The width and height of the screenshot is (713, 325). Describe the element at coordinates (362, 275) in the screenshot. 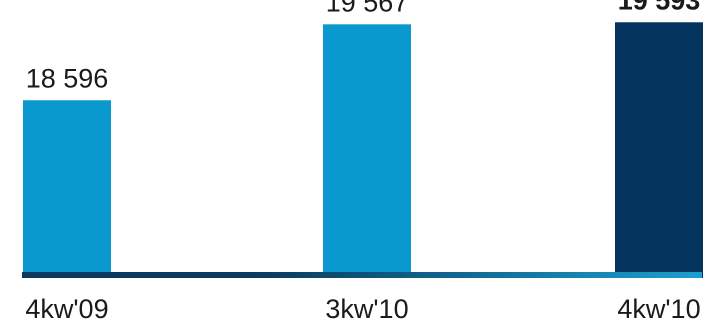

I see `x-axis-baseline` at that location.